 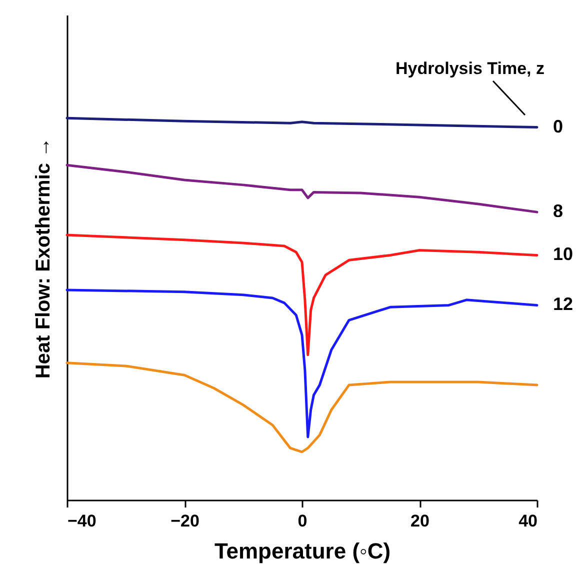 What do you see at coordinates (558, 126) in the screenshot?
I see `series-label: 0` at bounding box center [558, 126].